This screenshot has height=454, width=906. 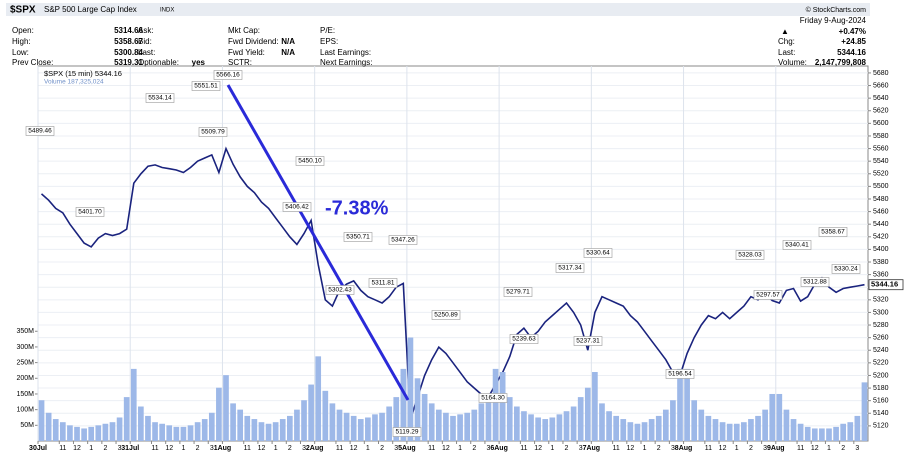 I want to click on y2-tick-label: 50M, so click(x=27, y=425).